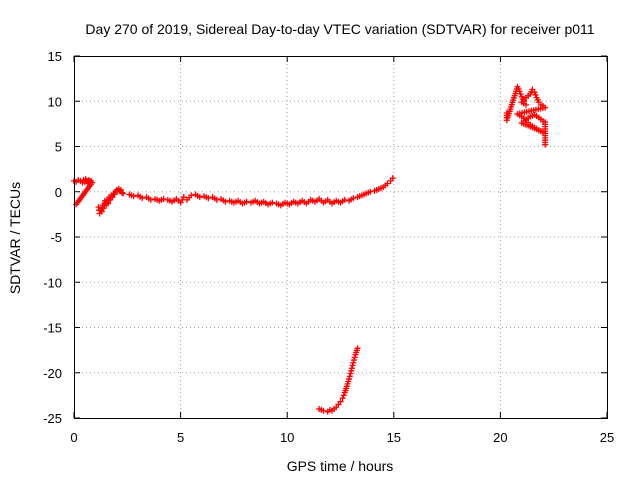 The image size is (640, 480). Describe the element at coordinates (73, 437) in the screenshot. I see `x-tick-label: 0` at that location.